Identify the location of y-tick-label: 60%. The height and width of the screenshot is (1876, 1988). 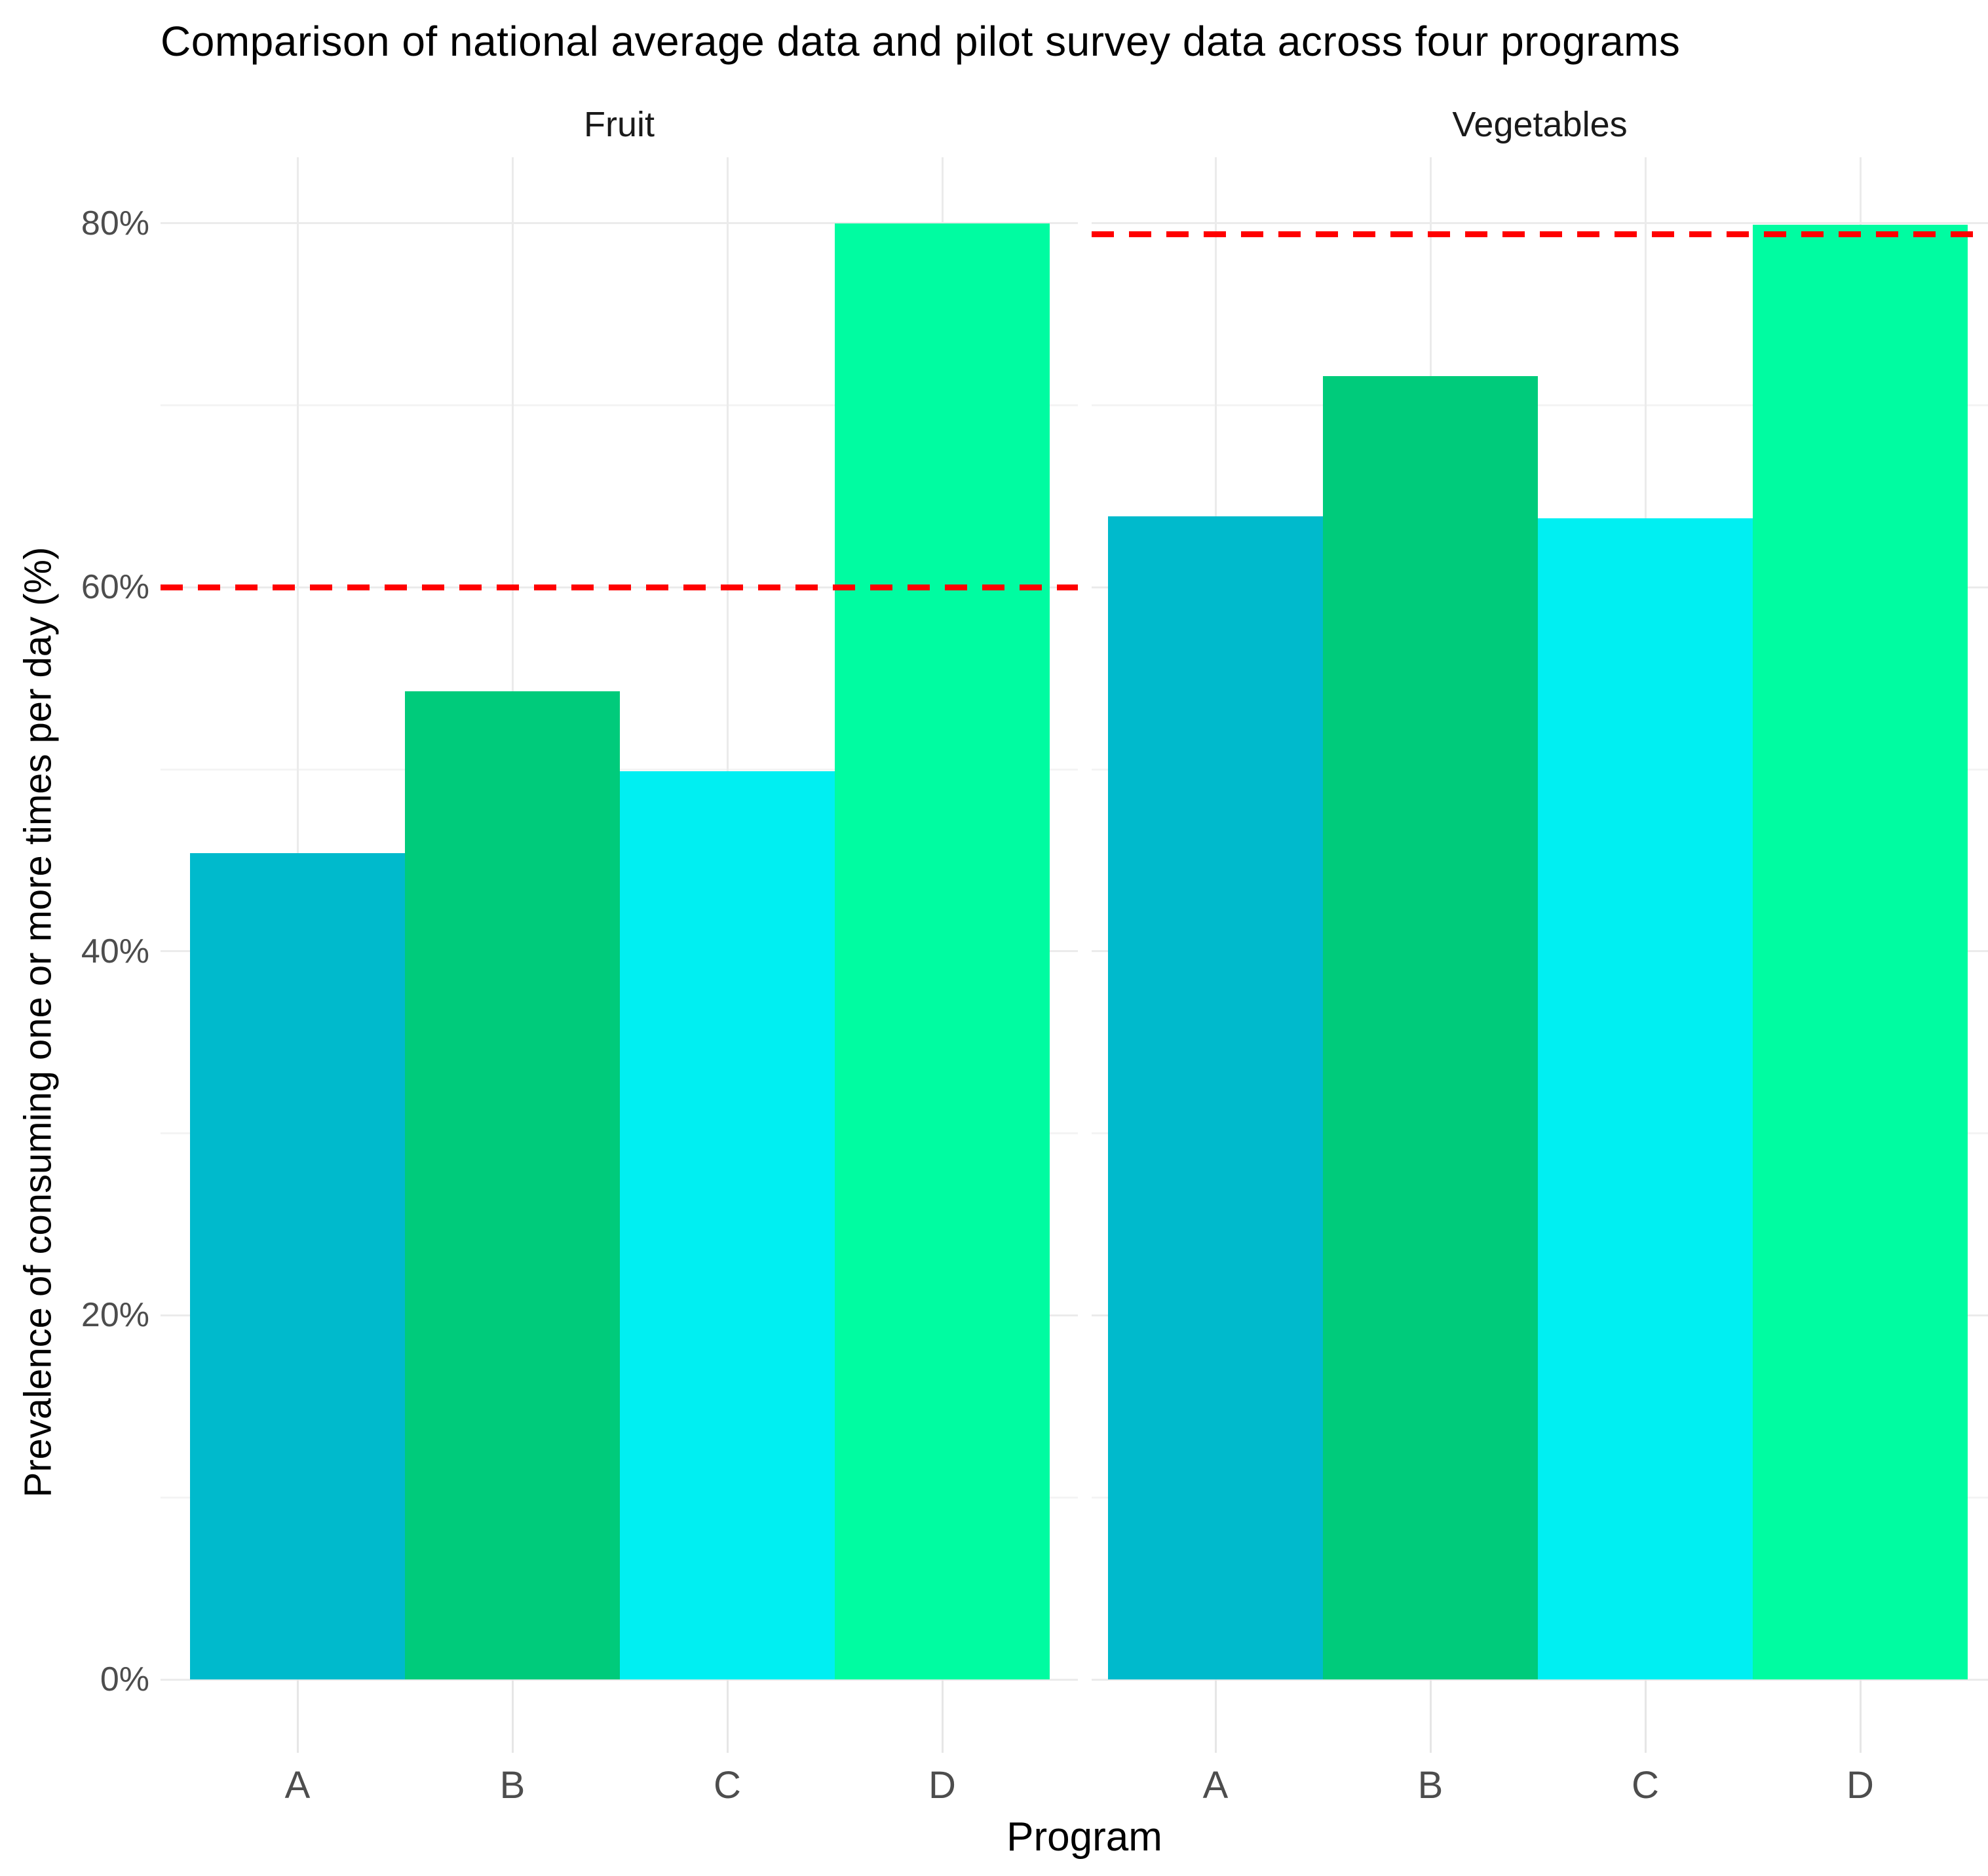
(115, 587).